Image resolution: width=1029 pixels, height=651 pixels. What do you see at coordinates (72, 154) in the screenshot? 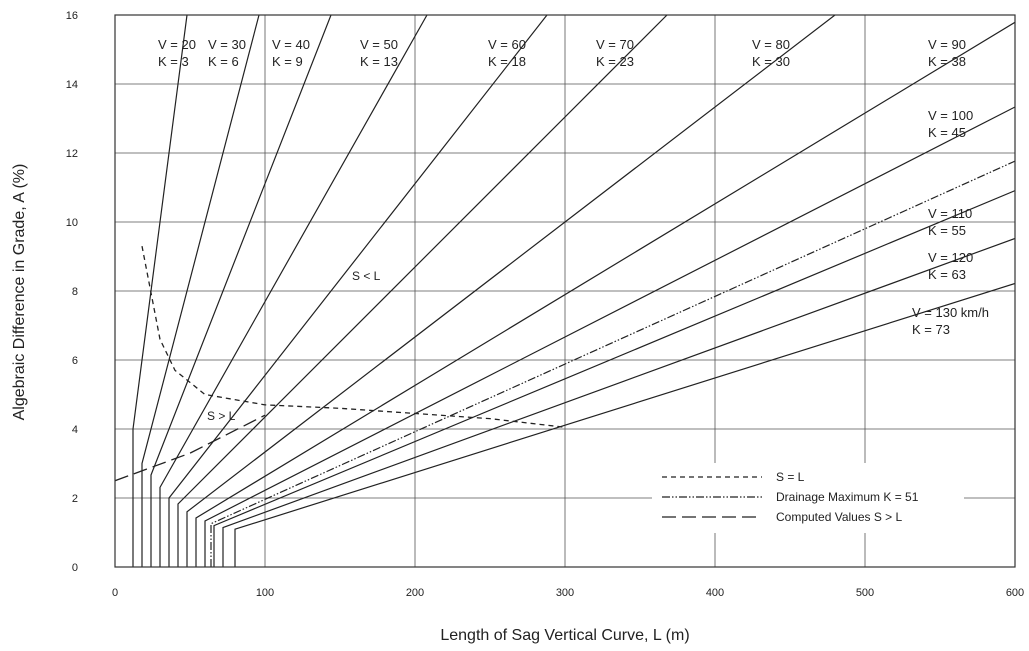
I see `y-tick-label: 12` at bounding box center [72, 154].